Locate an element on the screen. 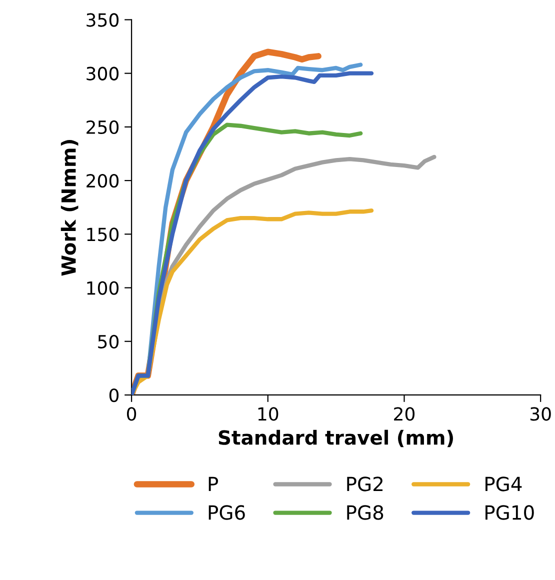 This screenshot has width=555, height=580. legend-label: PG6 is located at coordinates (226, 512).